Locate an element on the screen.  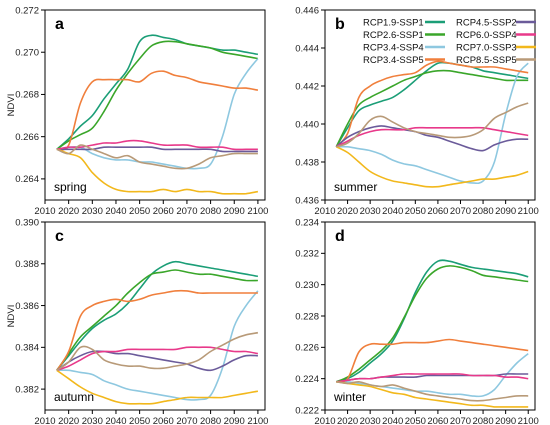
legend-label: RCP7.0-SSP3 is located at coordinates (486, 48).